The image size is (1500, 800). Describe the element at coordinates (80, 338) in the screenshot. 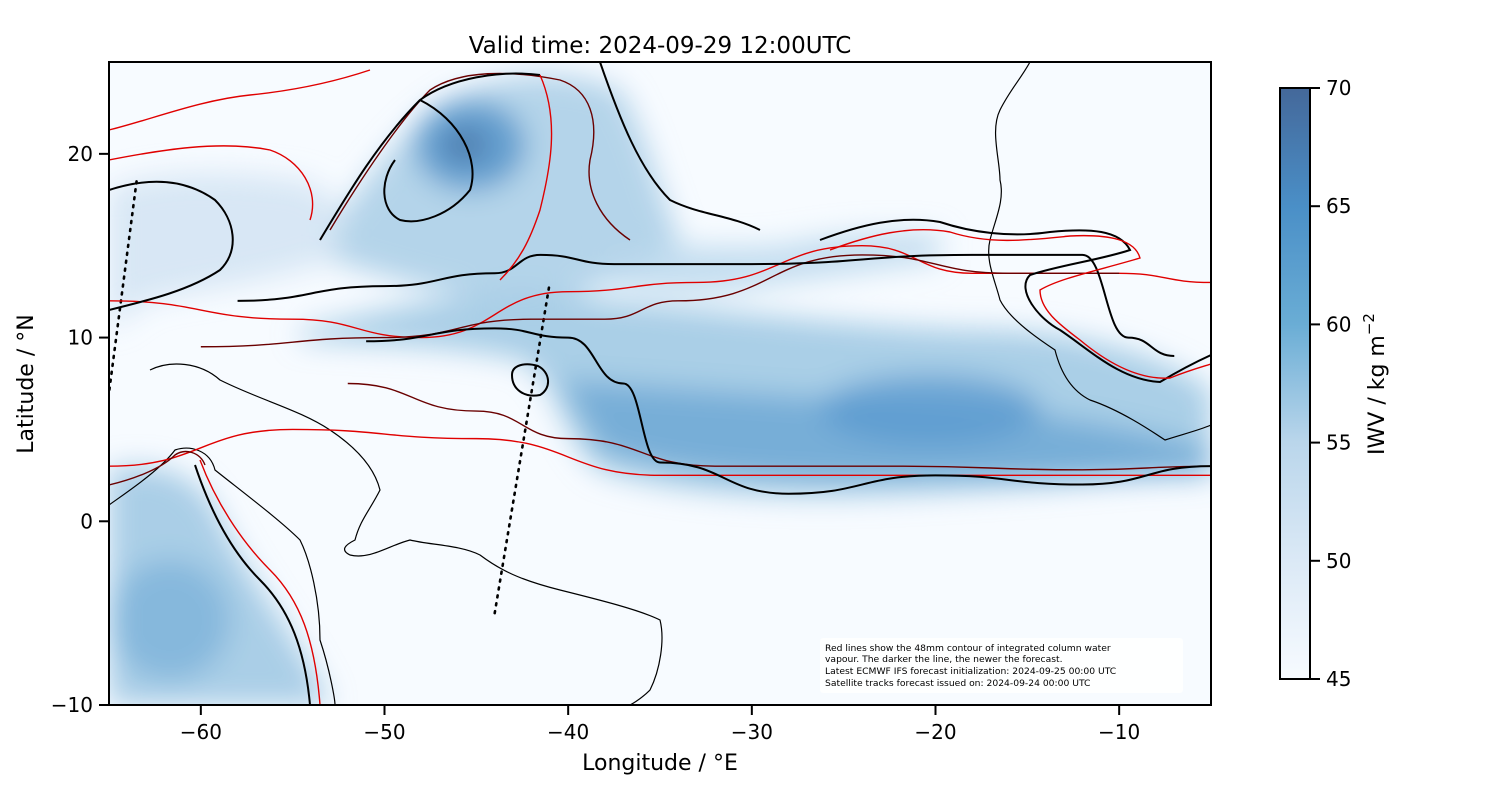

I see `y-tick-label: 10` at that location.